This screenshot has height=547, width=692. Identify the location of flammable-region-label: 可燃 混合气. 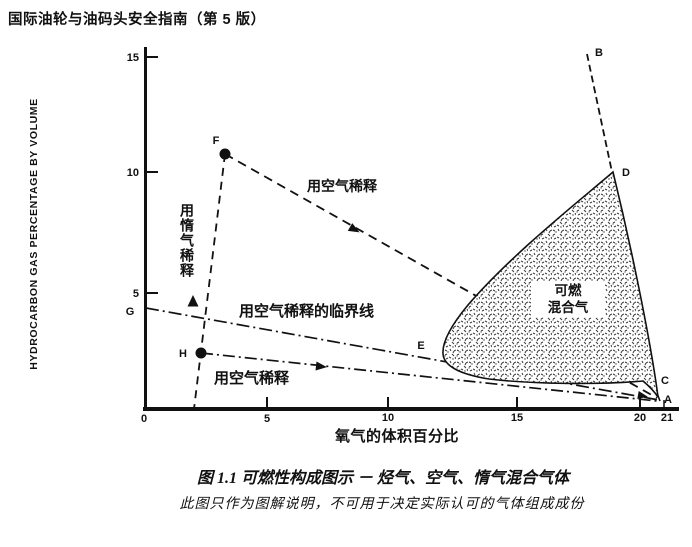
(568, 299).